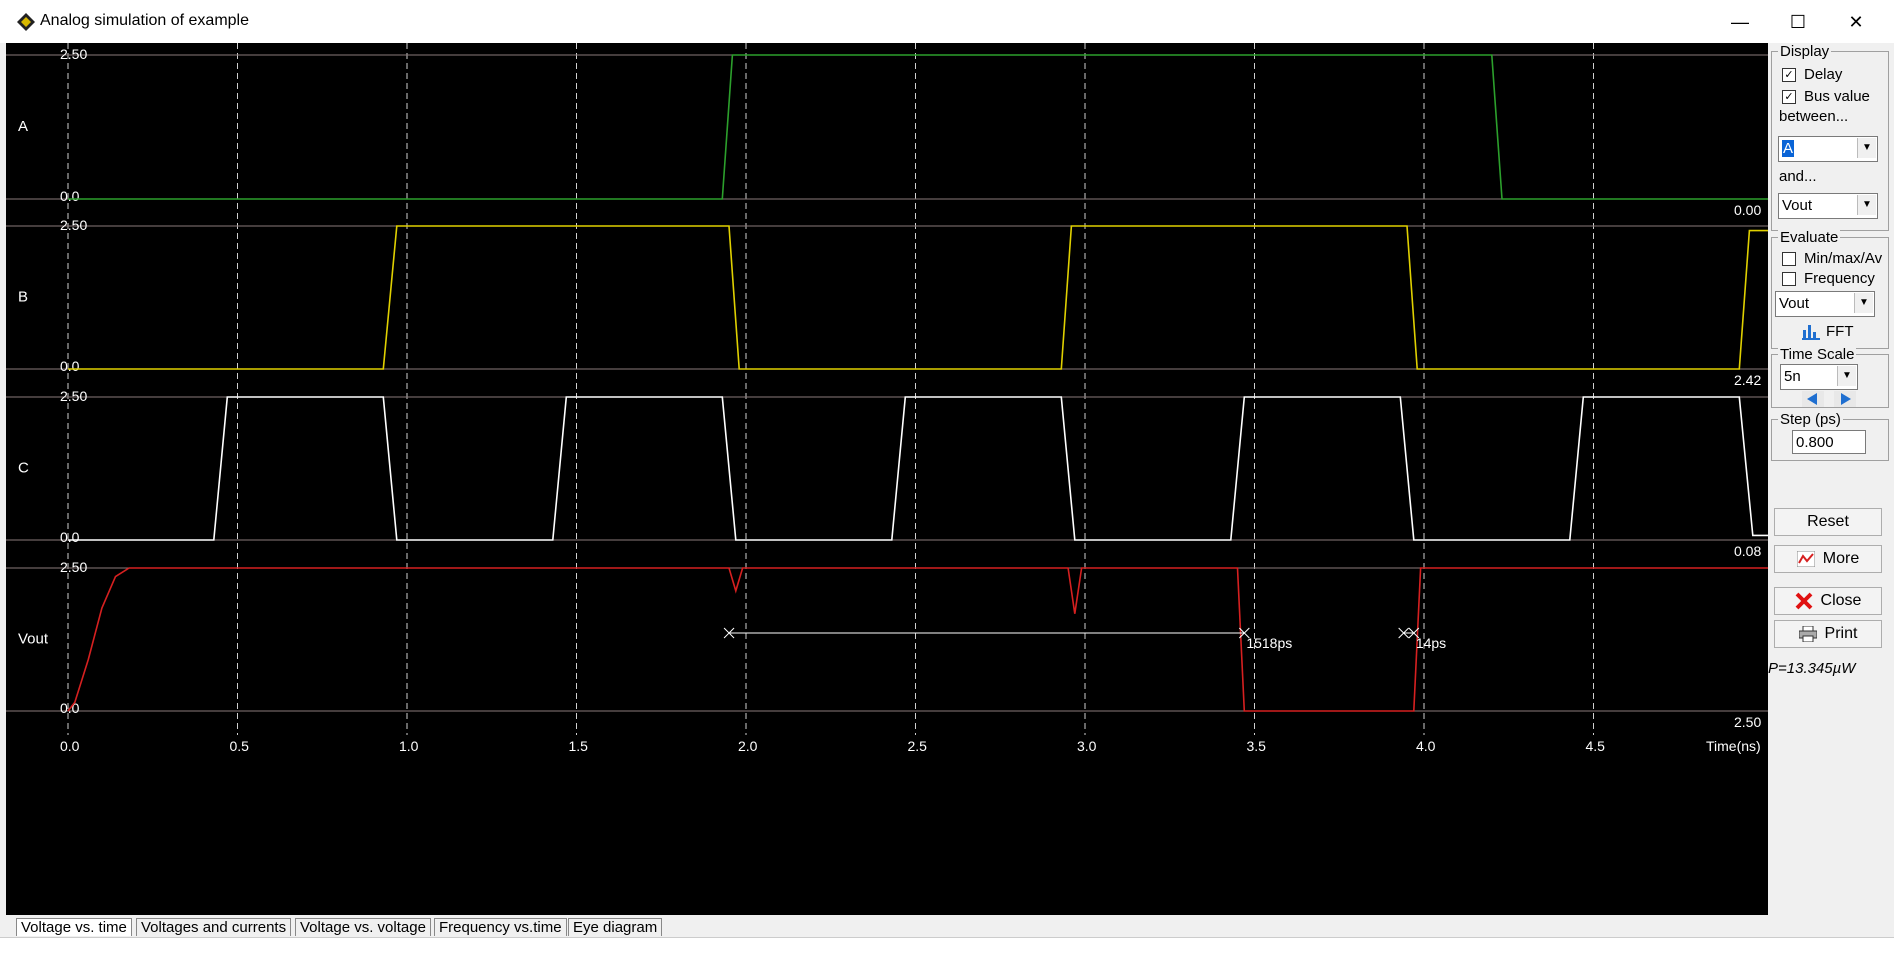  Describe the element at coordinates (1740, 21) in the screenshot. I see `minimize-button: —` at that location.